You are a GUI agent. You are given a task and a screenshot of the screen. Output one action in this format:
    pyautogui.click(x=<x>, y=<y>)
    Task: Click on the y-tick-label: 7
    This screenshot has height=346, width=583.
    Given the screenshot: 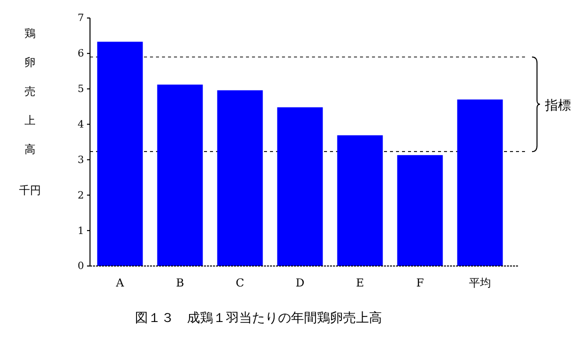 What is the action you would take?
    pyautogui.click(x=81, y=18)
    